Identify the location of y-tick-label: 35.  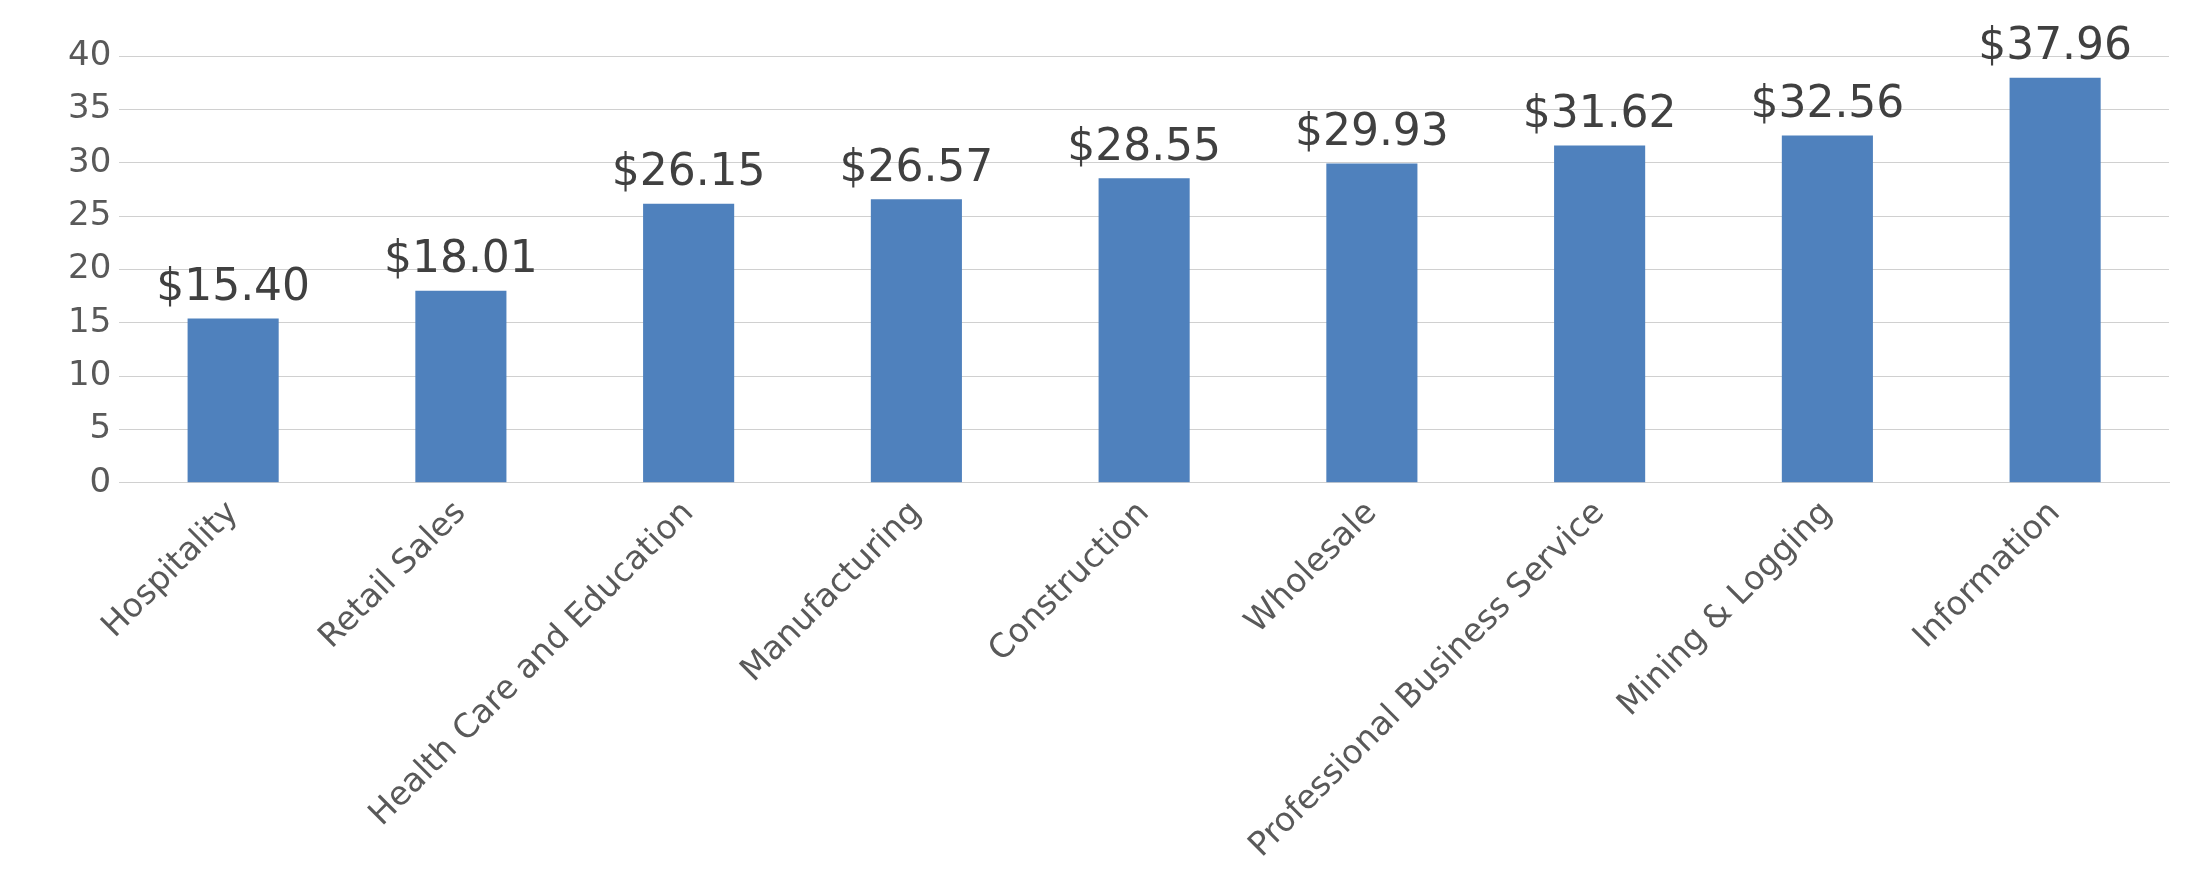
(90, 106).